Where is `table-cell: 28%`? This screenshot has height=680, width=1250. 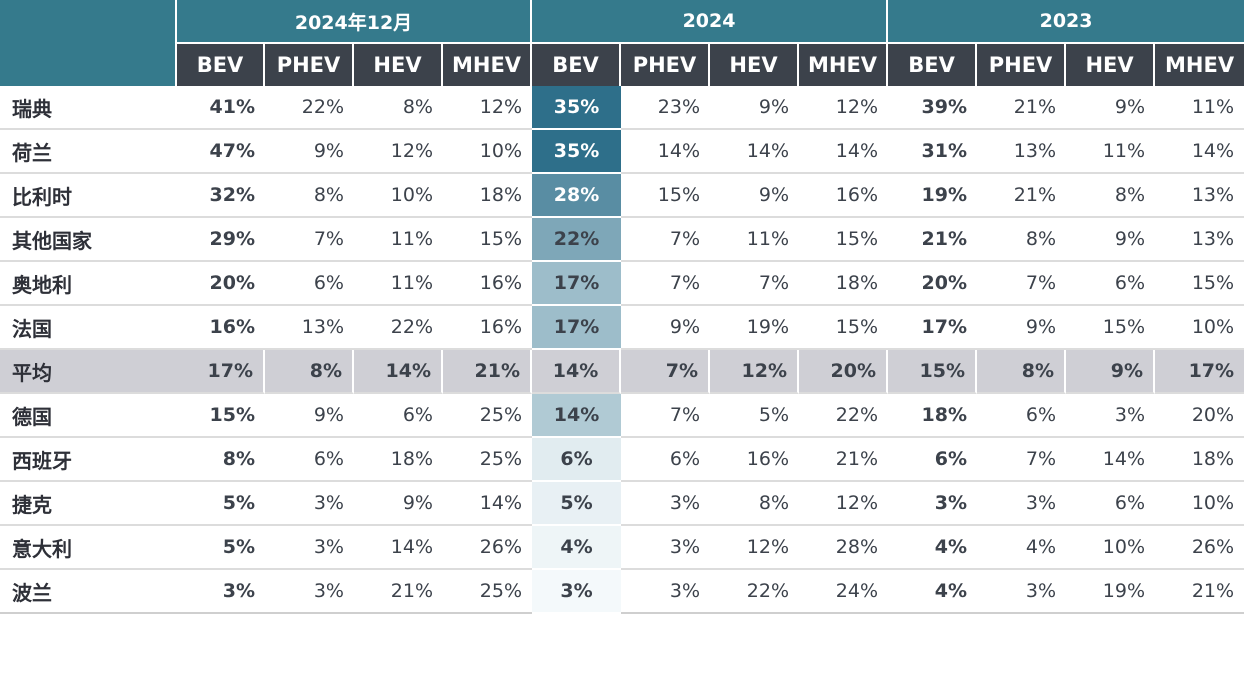
table-cell: 28% is located at coordinates (844, 548).